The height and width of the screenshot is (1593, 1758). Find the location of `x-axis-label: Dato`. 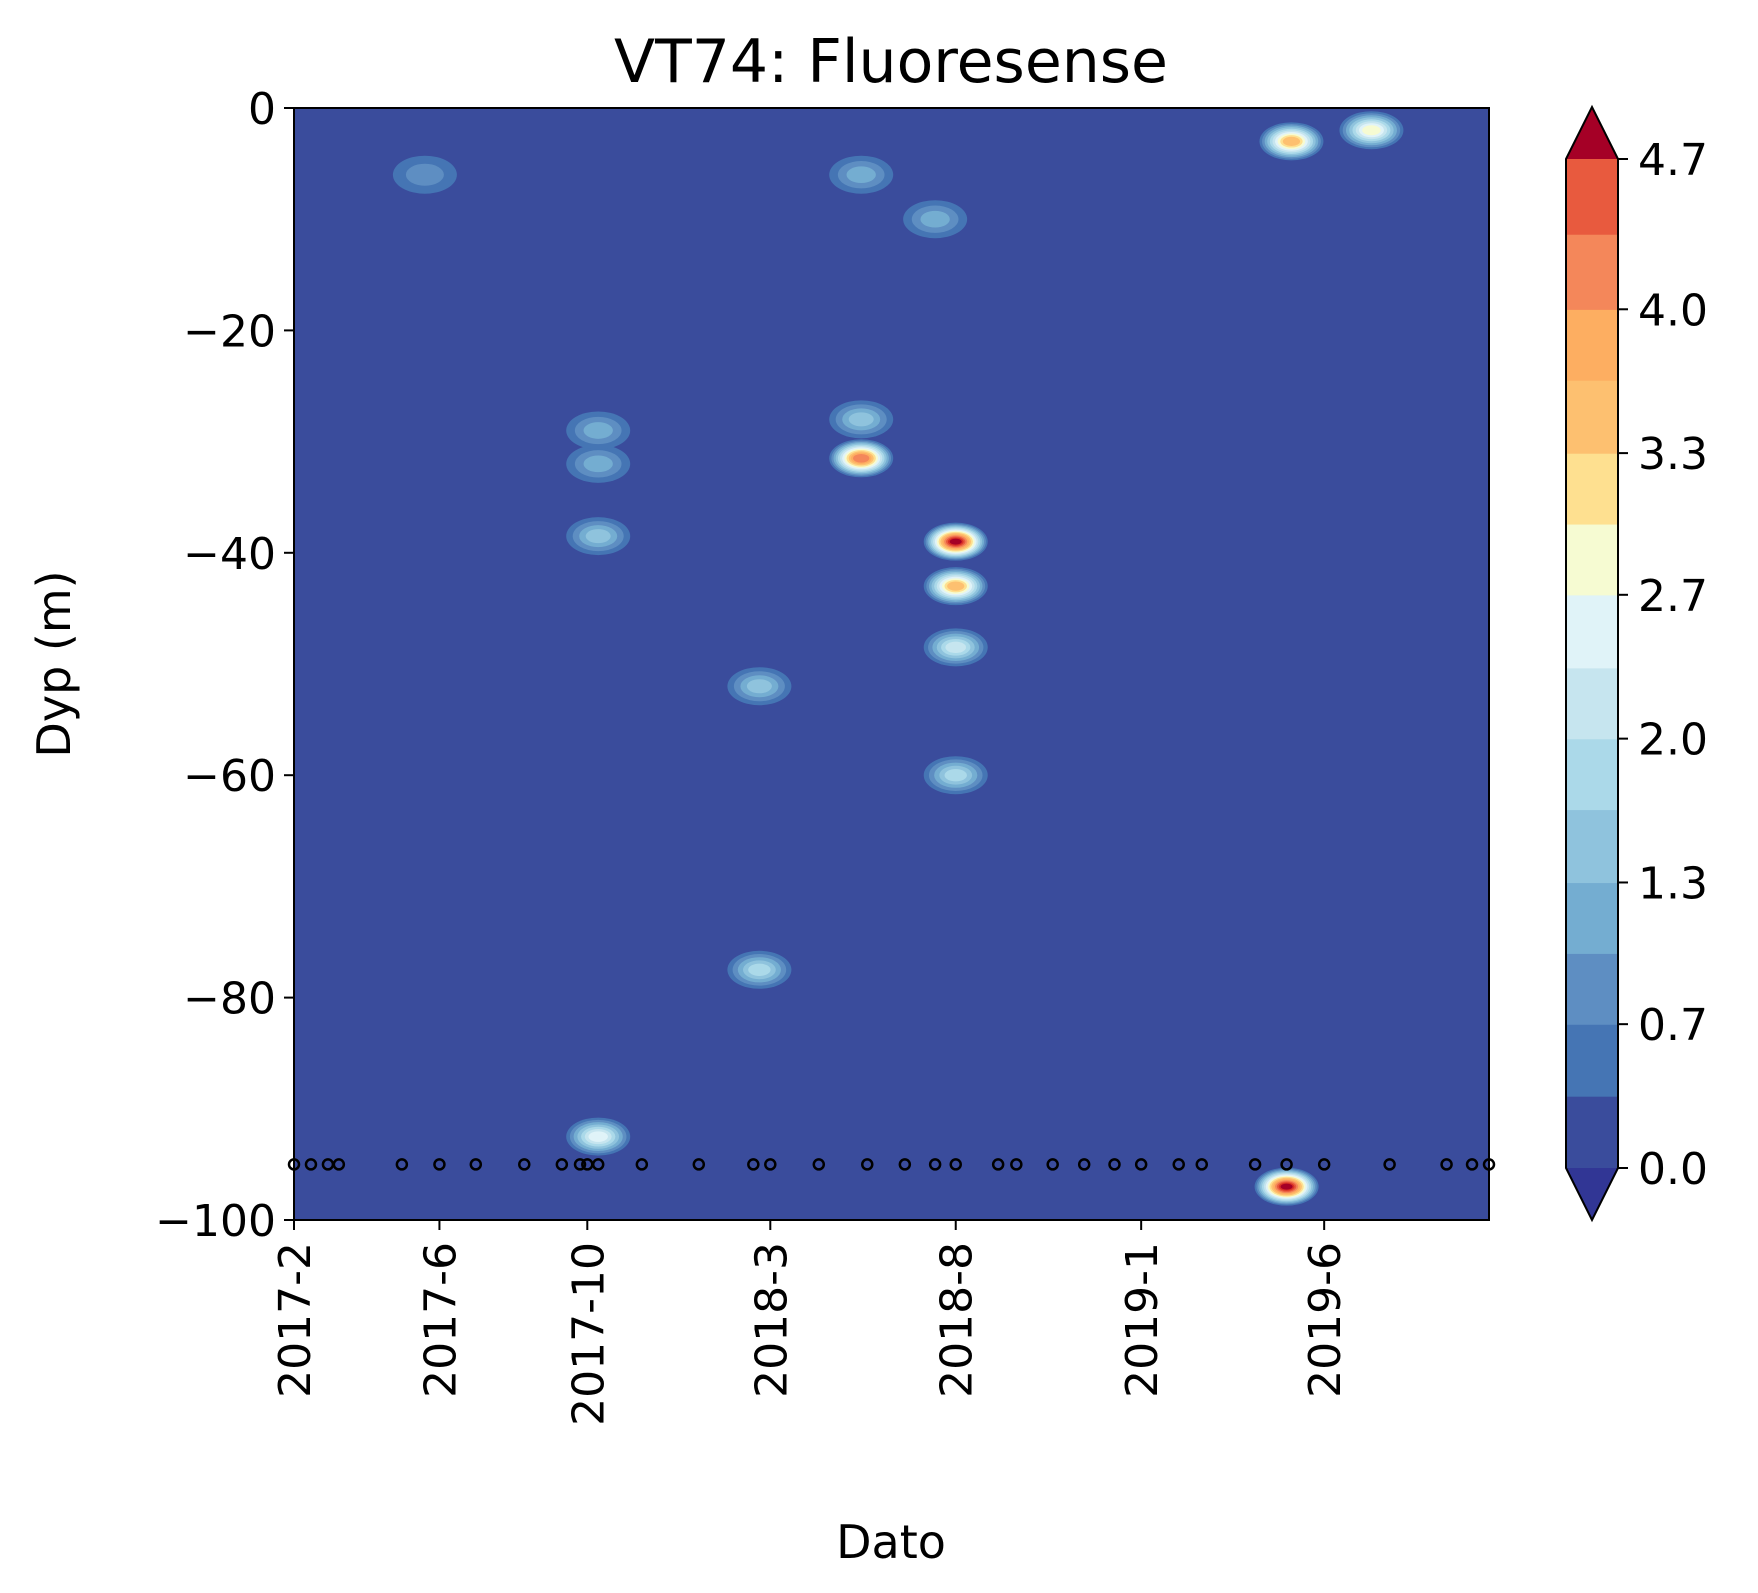

x-axis-label: Dato is located at coordinates (891, 1542).